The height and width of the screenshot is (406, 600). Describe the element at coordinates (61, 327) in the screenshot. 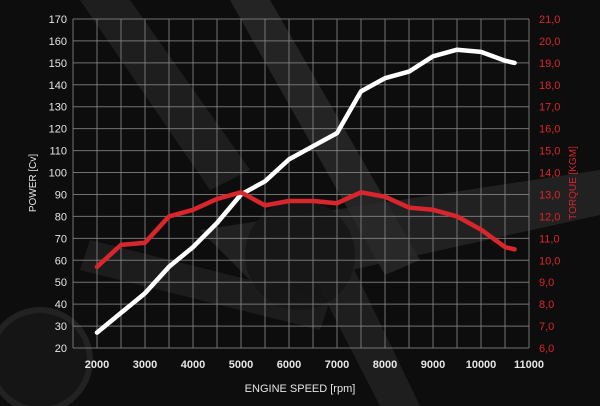

I see `y-tick-label: 30` at that location.